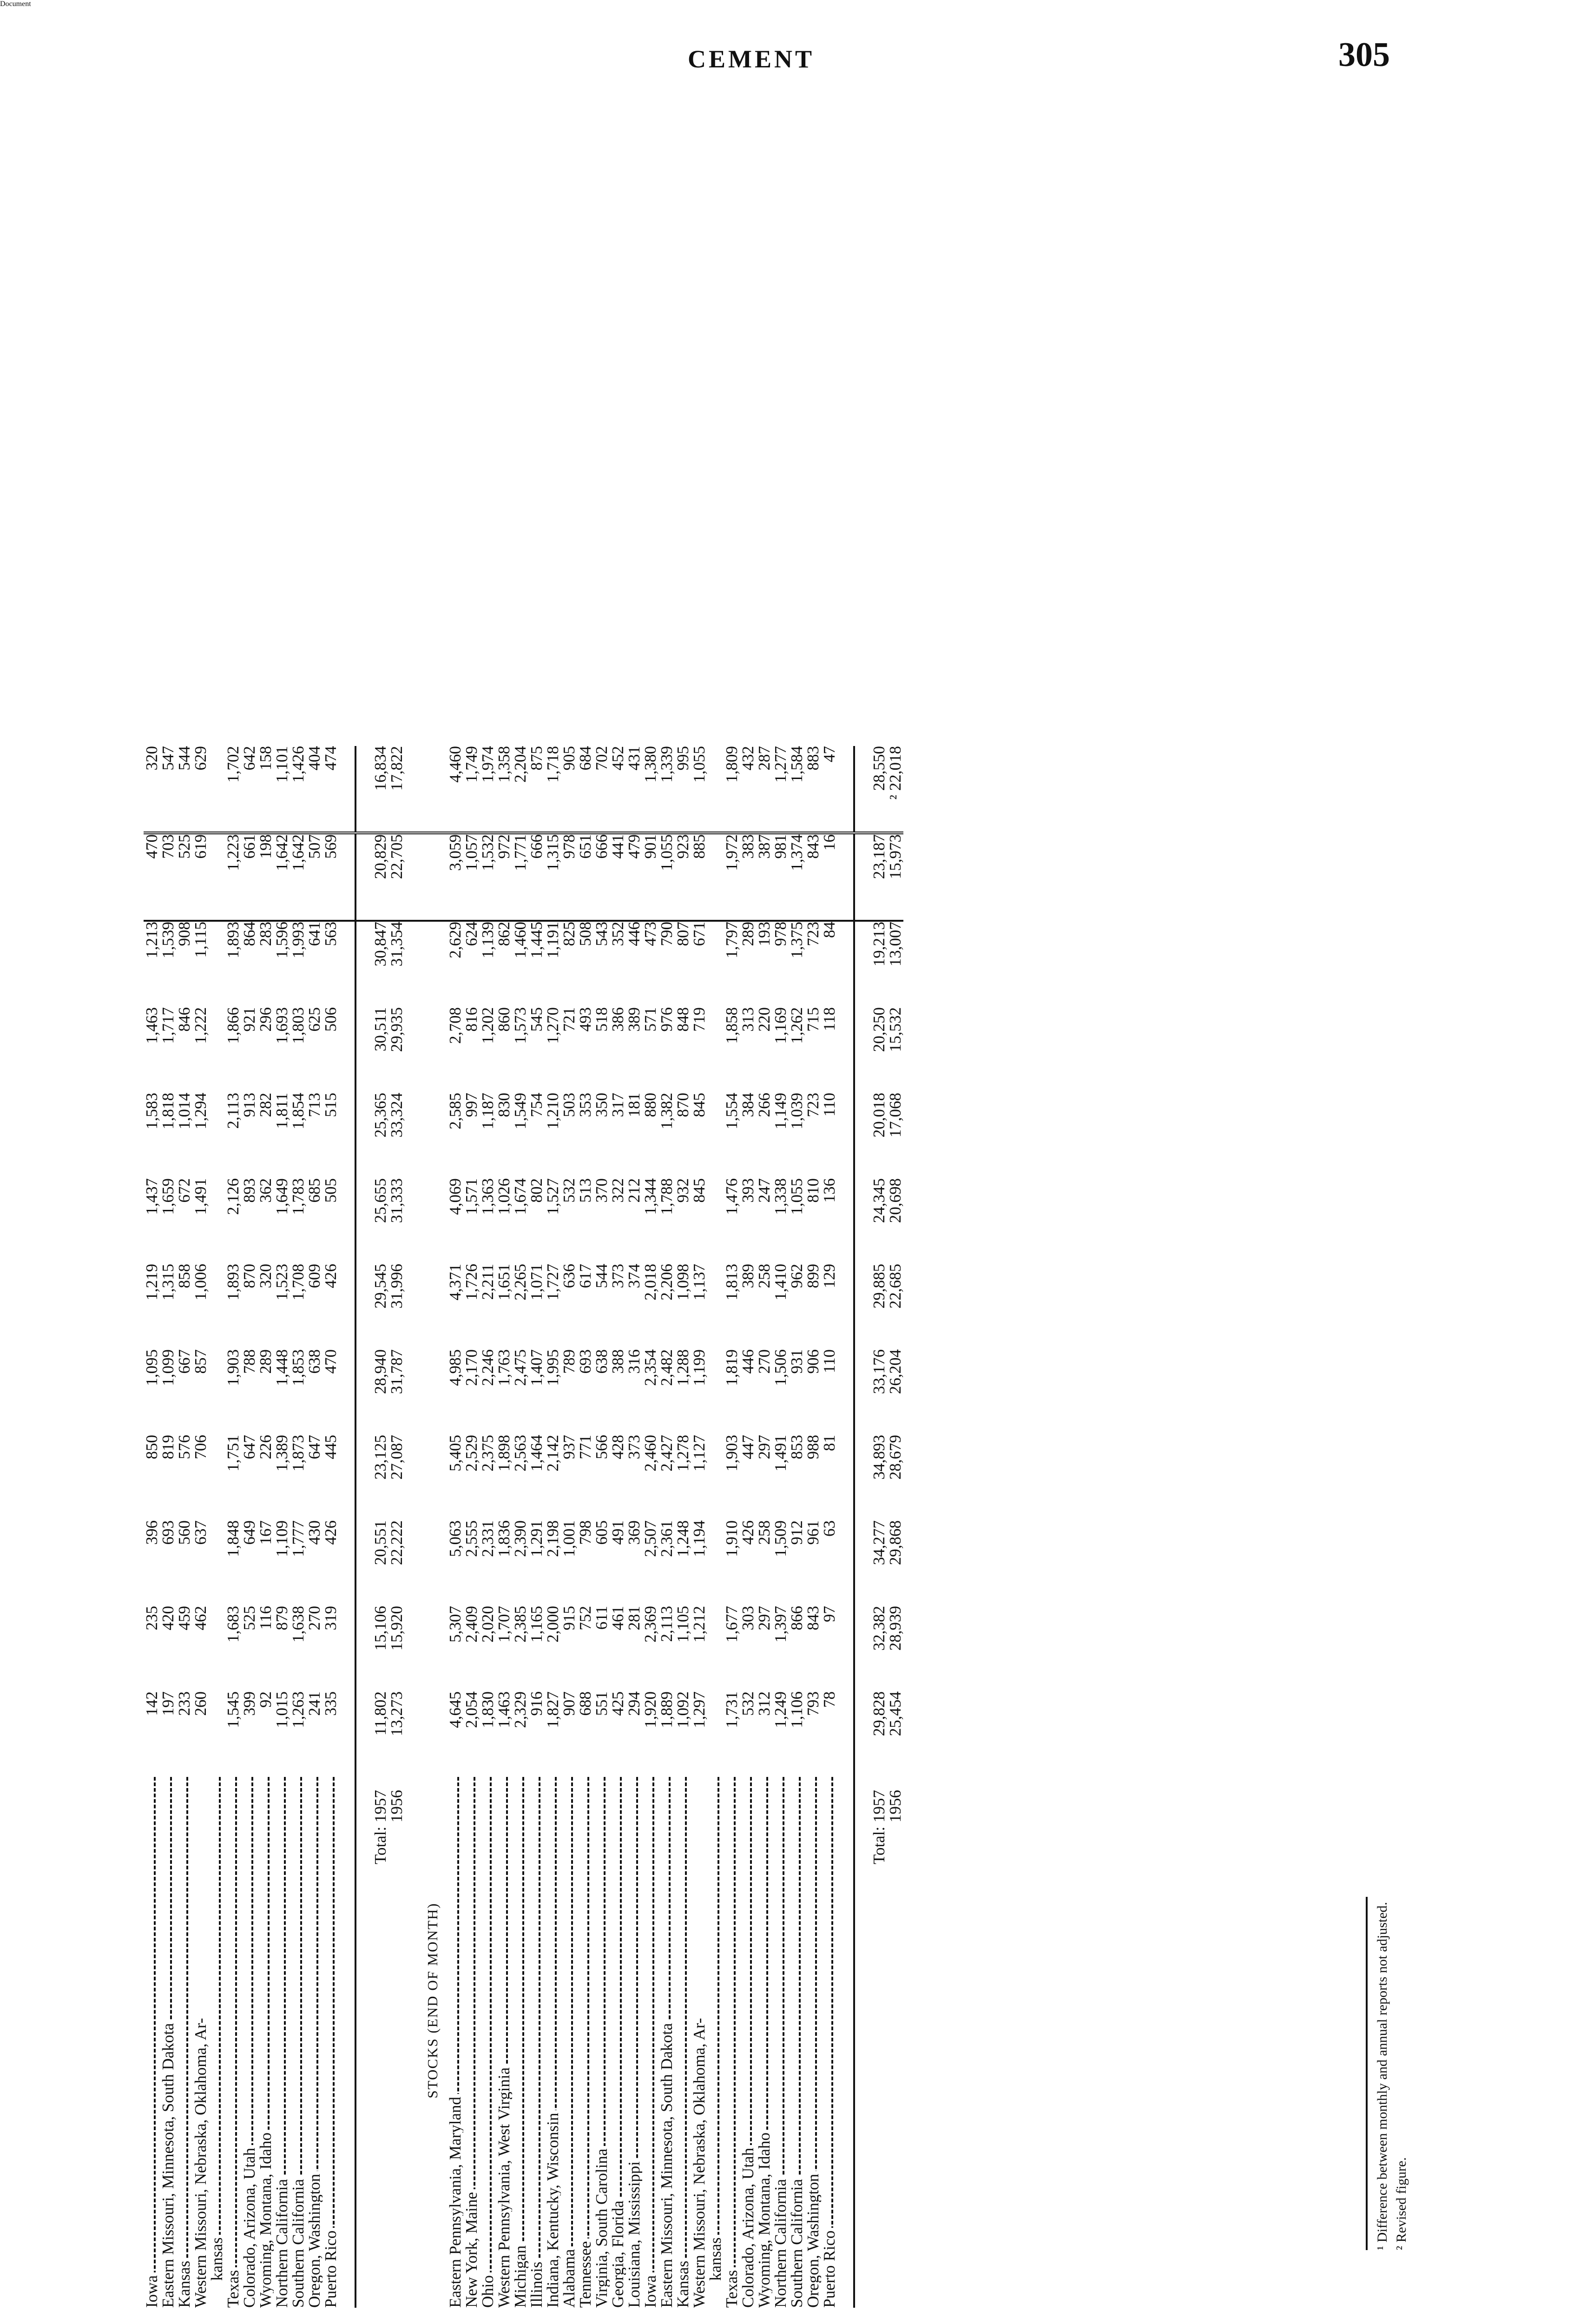  Describe the element at coordinates (683, 1624) in the screenshot. I see `row-value-2: 1,105` at that location.